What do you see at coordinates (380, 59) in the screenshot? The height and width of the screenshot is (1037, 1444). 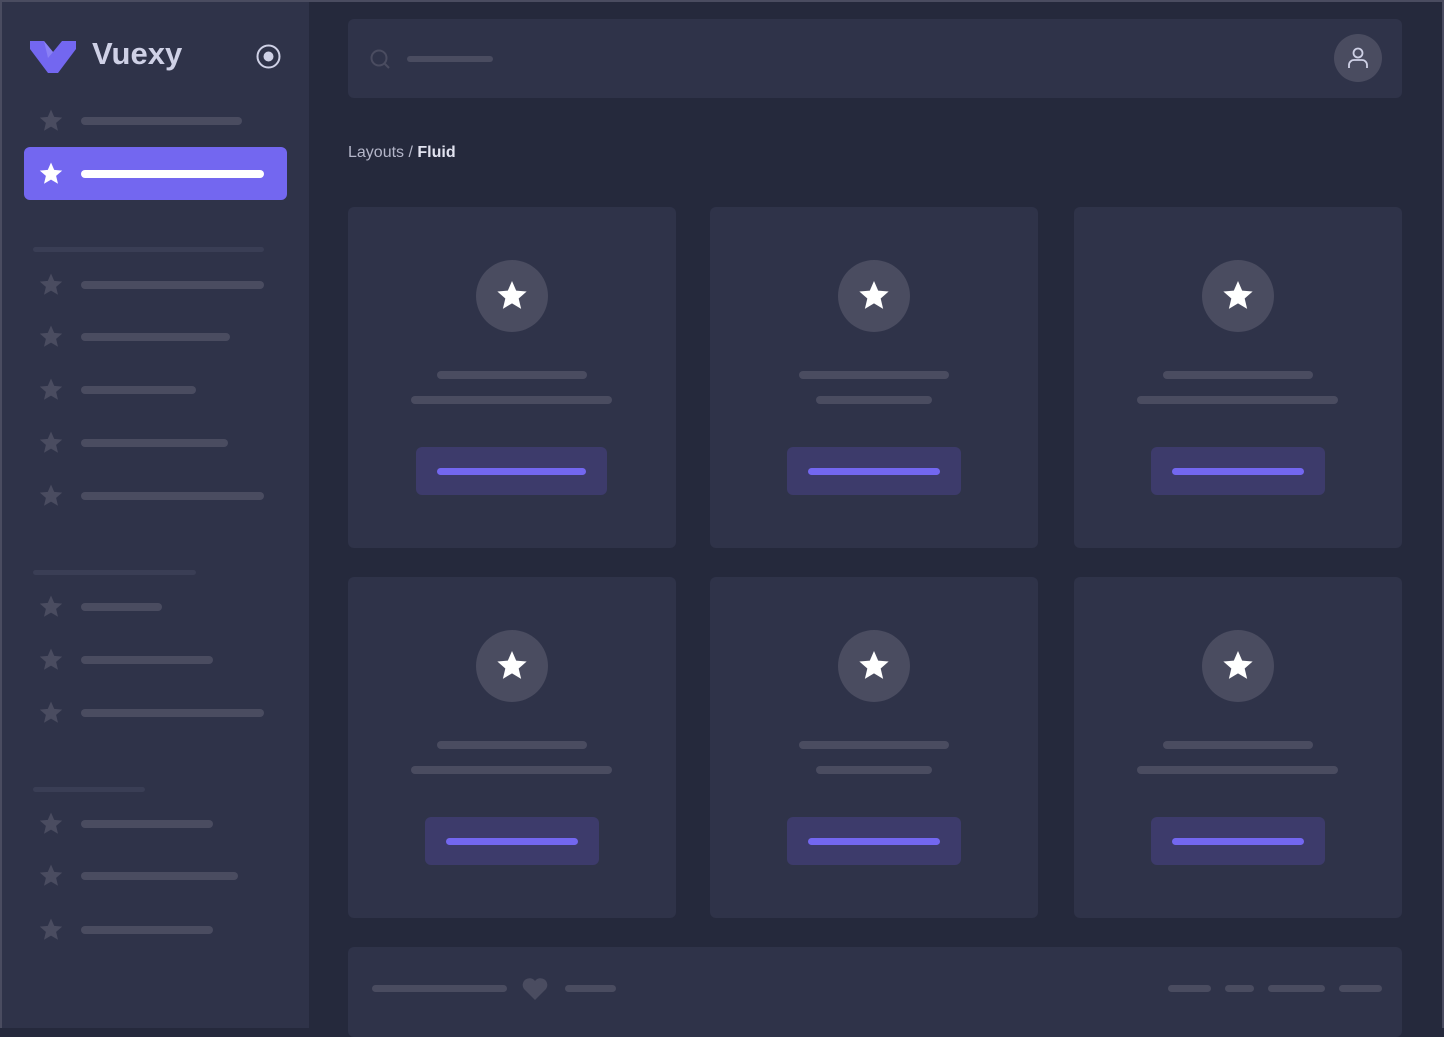 I see `search-icon` at bounding box center [380, 59].